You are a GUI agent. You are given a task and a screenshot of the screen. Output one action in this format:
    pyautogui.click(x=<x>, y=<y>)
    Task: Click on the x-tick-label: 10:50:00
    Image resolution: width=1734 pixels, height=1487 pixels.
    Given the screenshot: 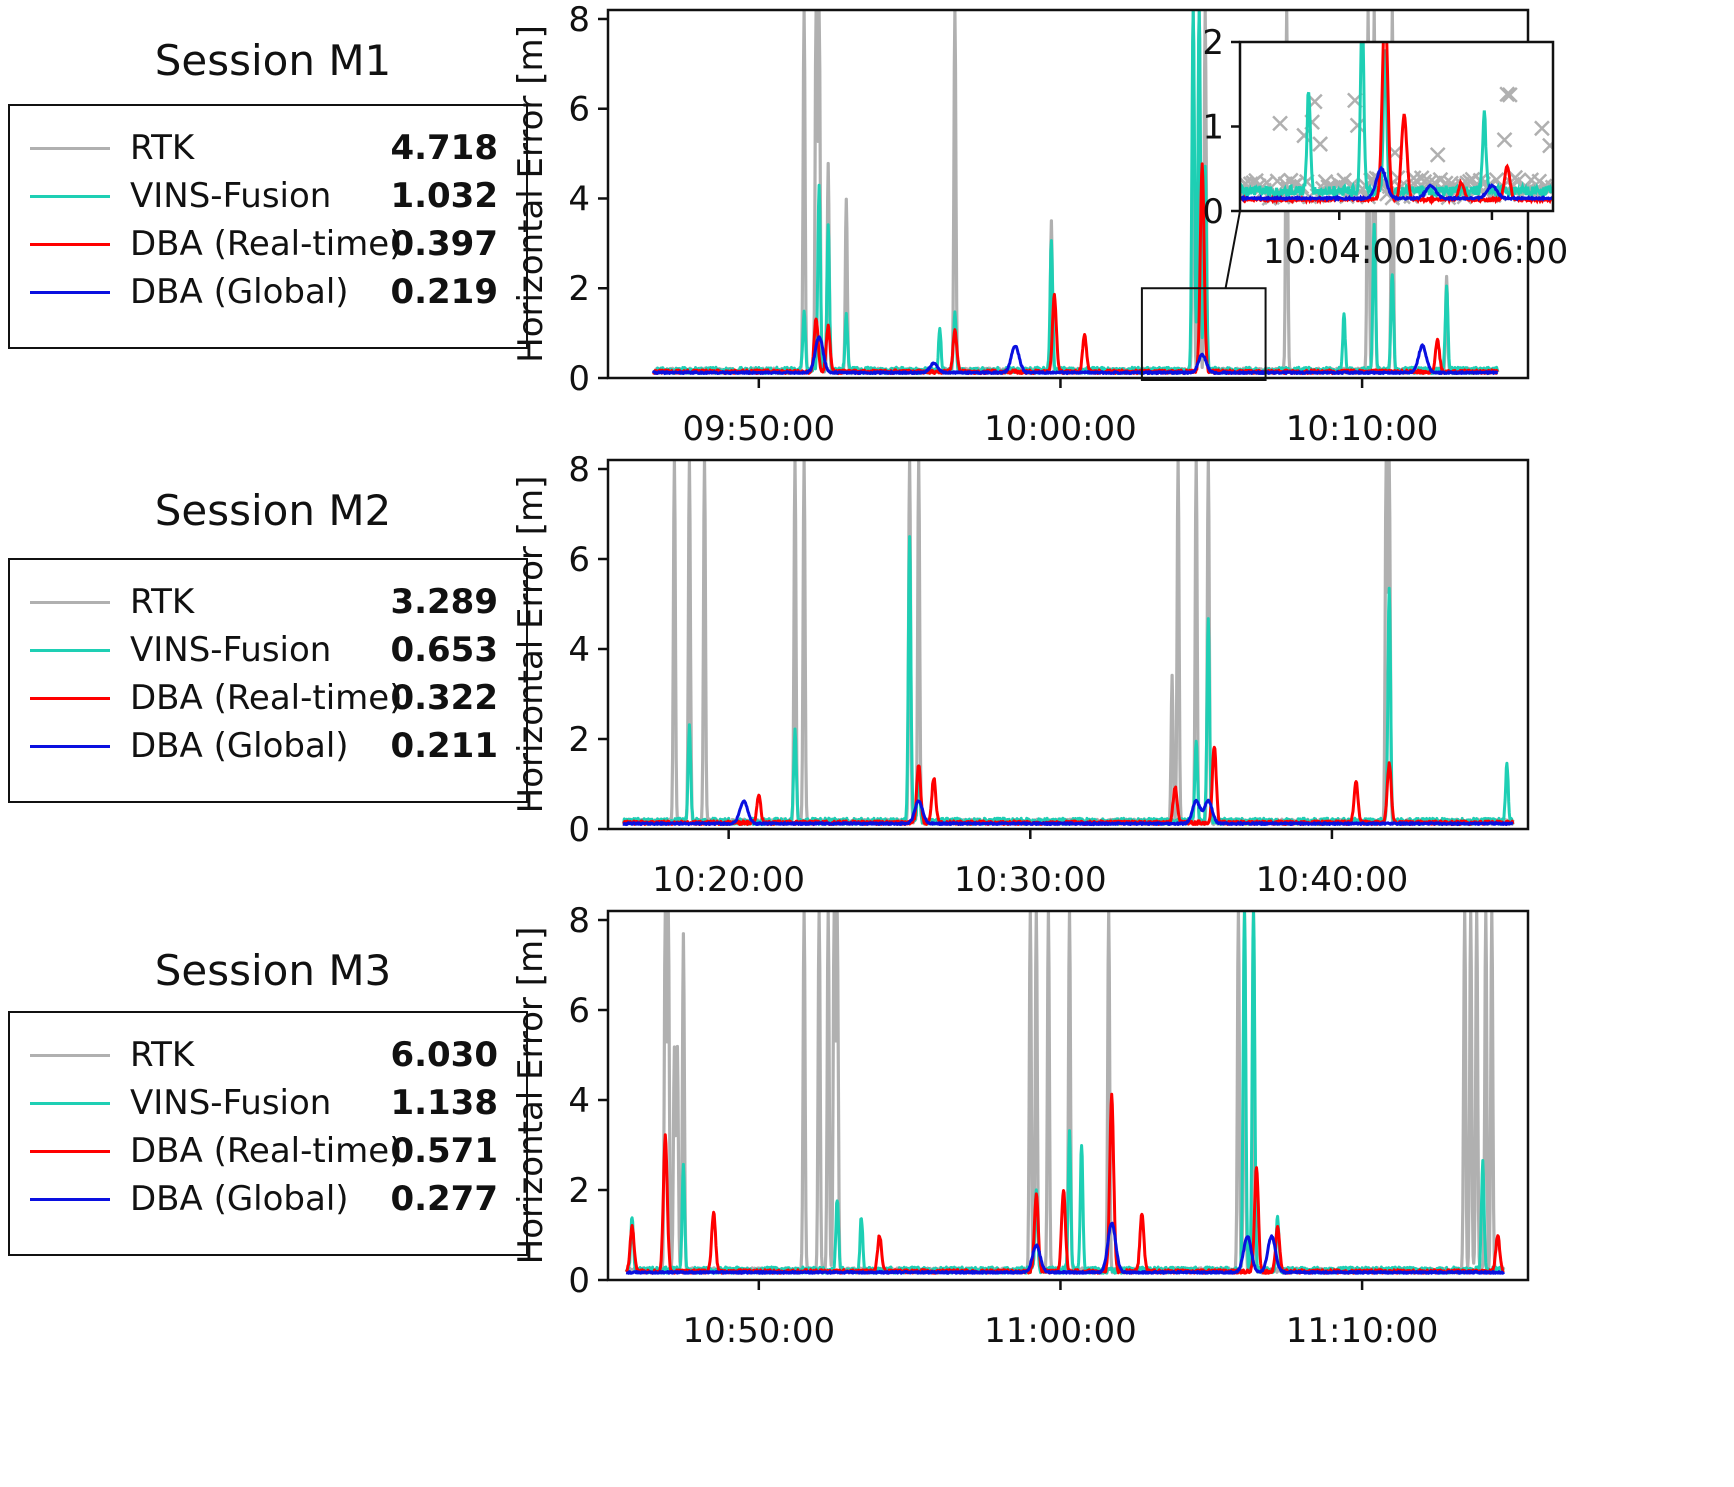 What is the action you would take?
    pyautogui.click(x=758, y=1331)
    